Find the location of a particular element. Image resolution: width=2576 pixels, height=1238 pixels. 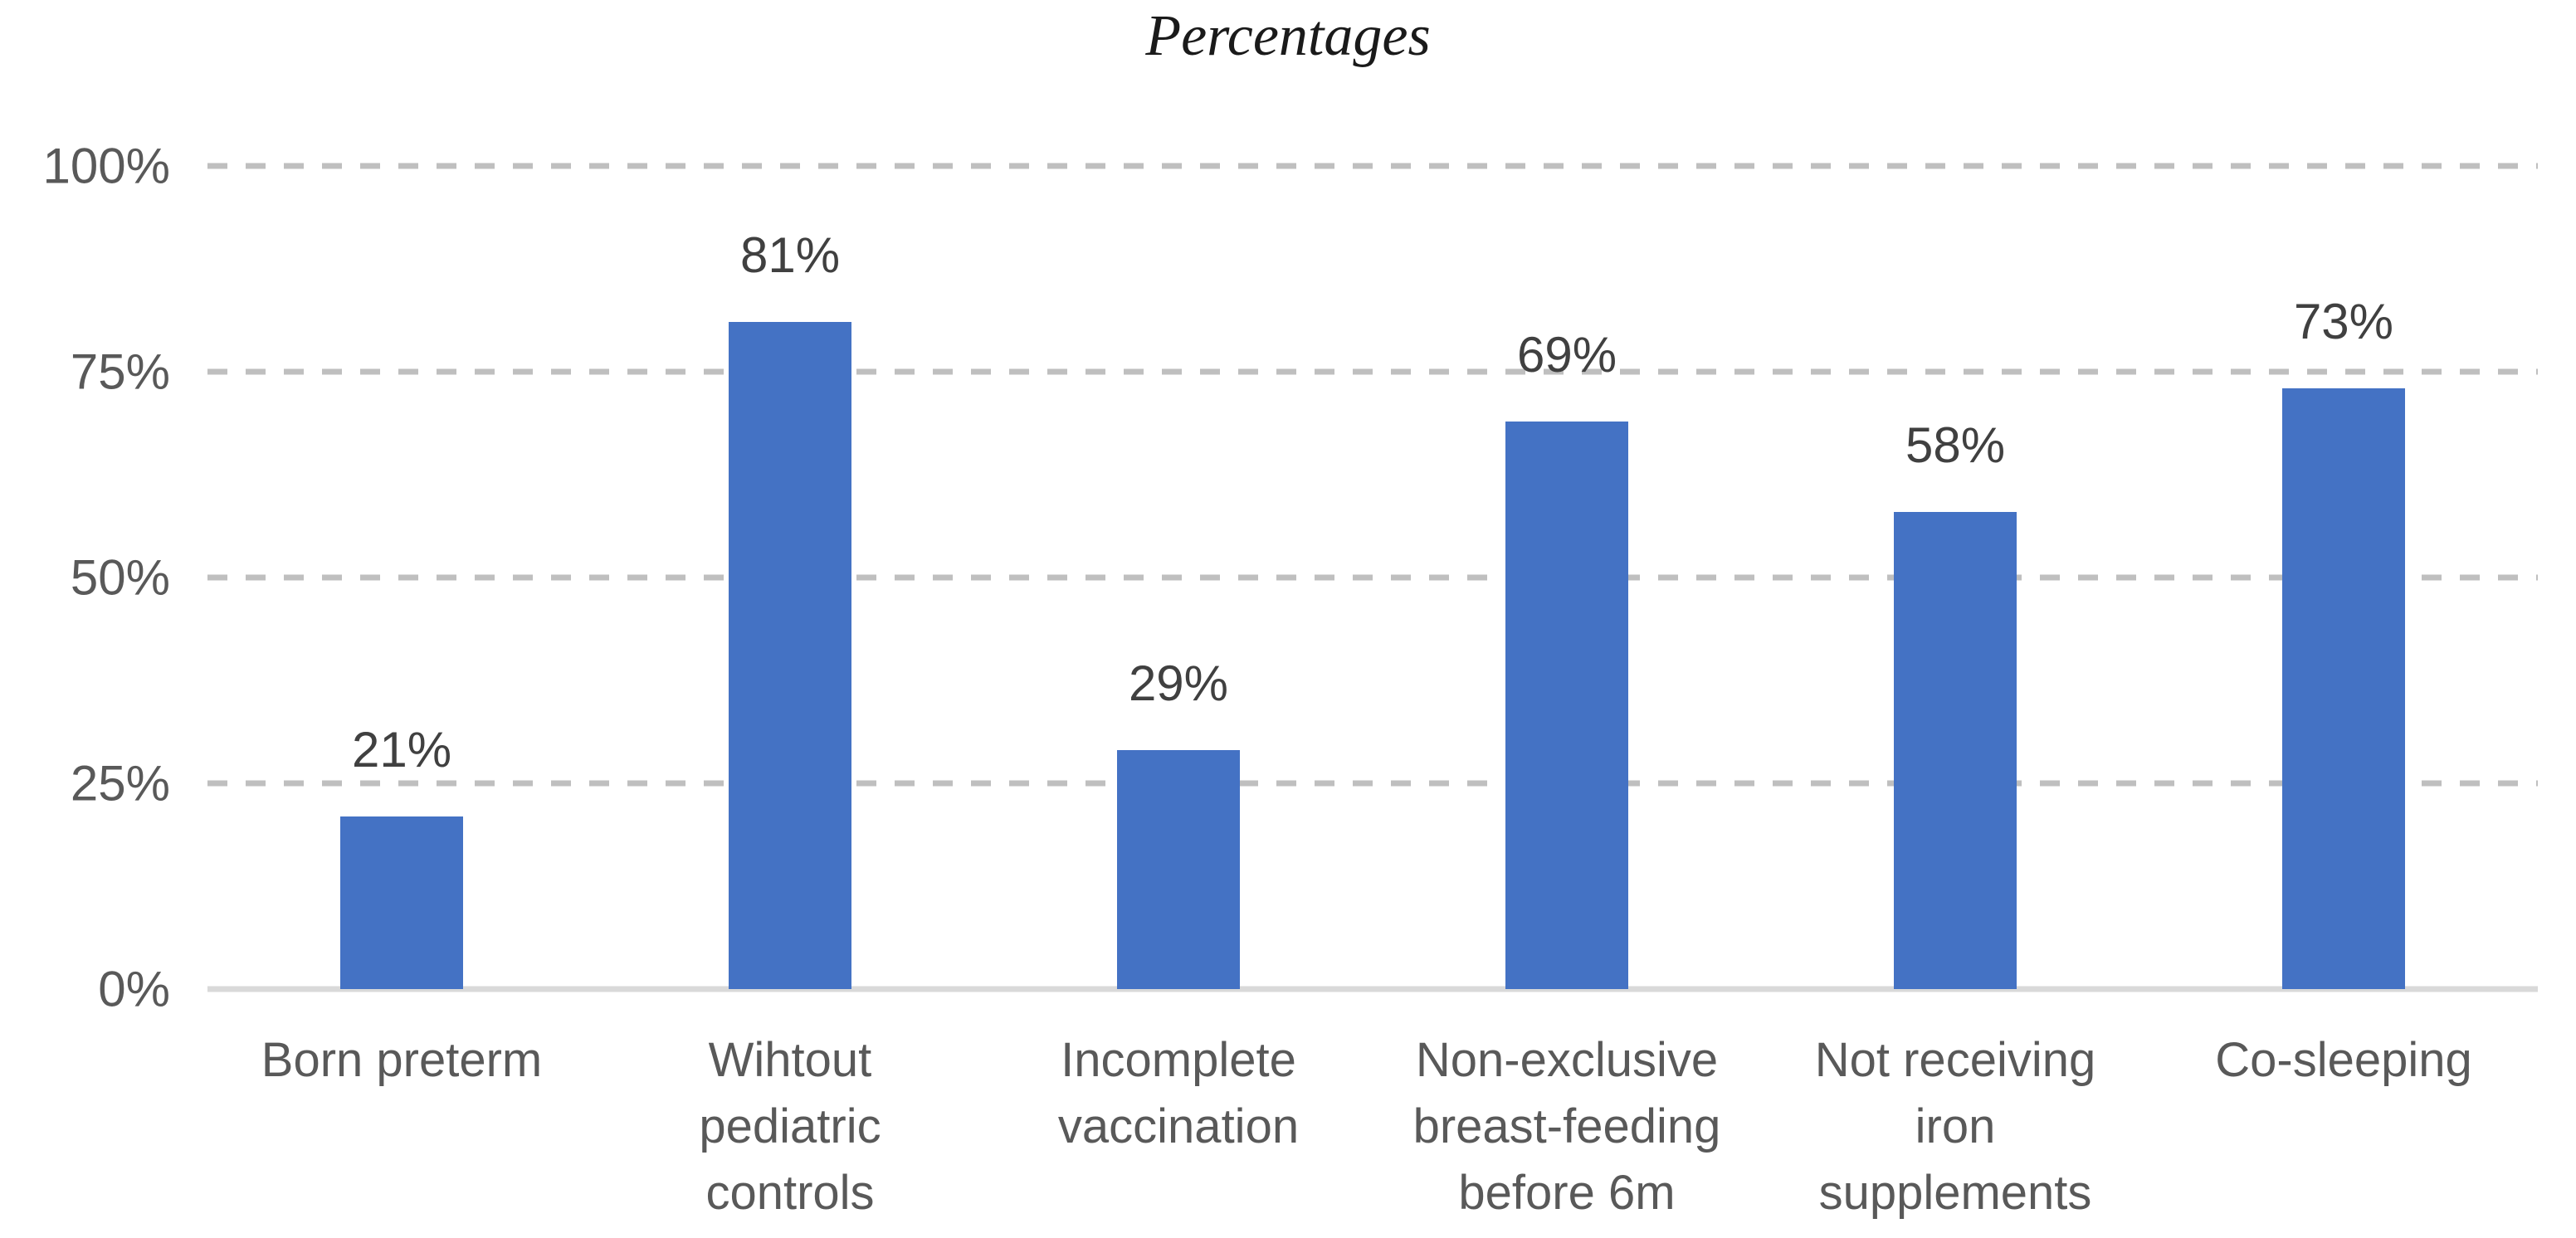

chart-title: Percentages is located at coordinates (1288, 36).